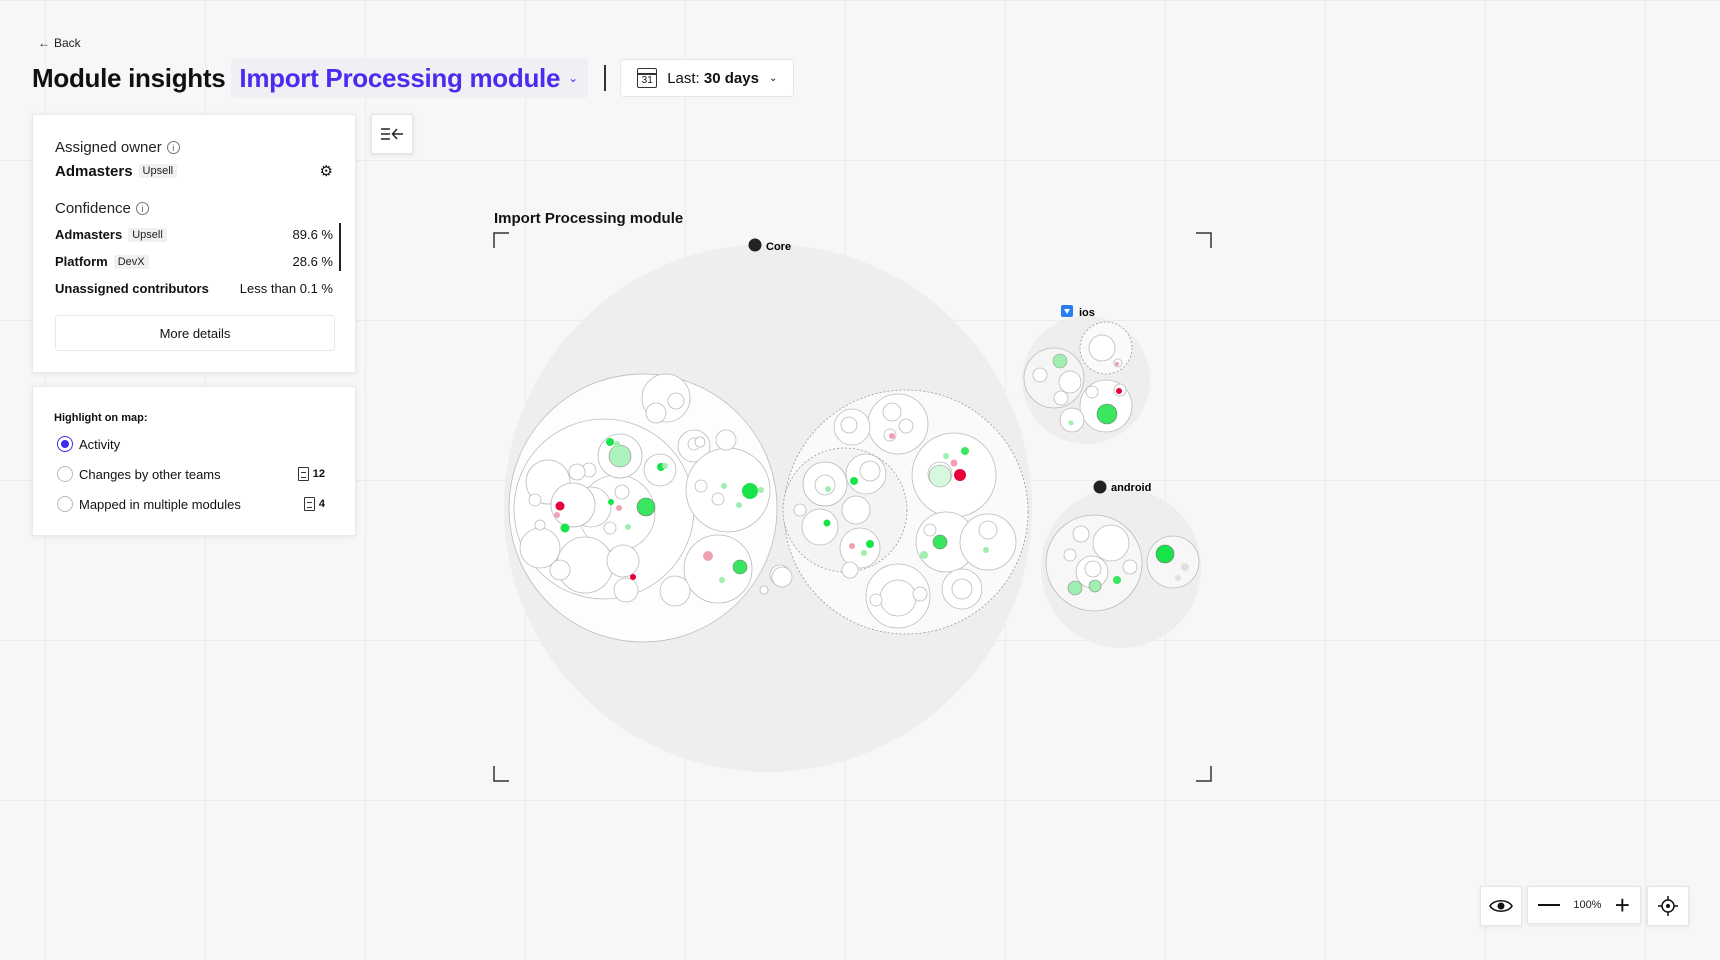  I want to click on zoom-level: 100%, so click(1587, 905).